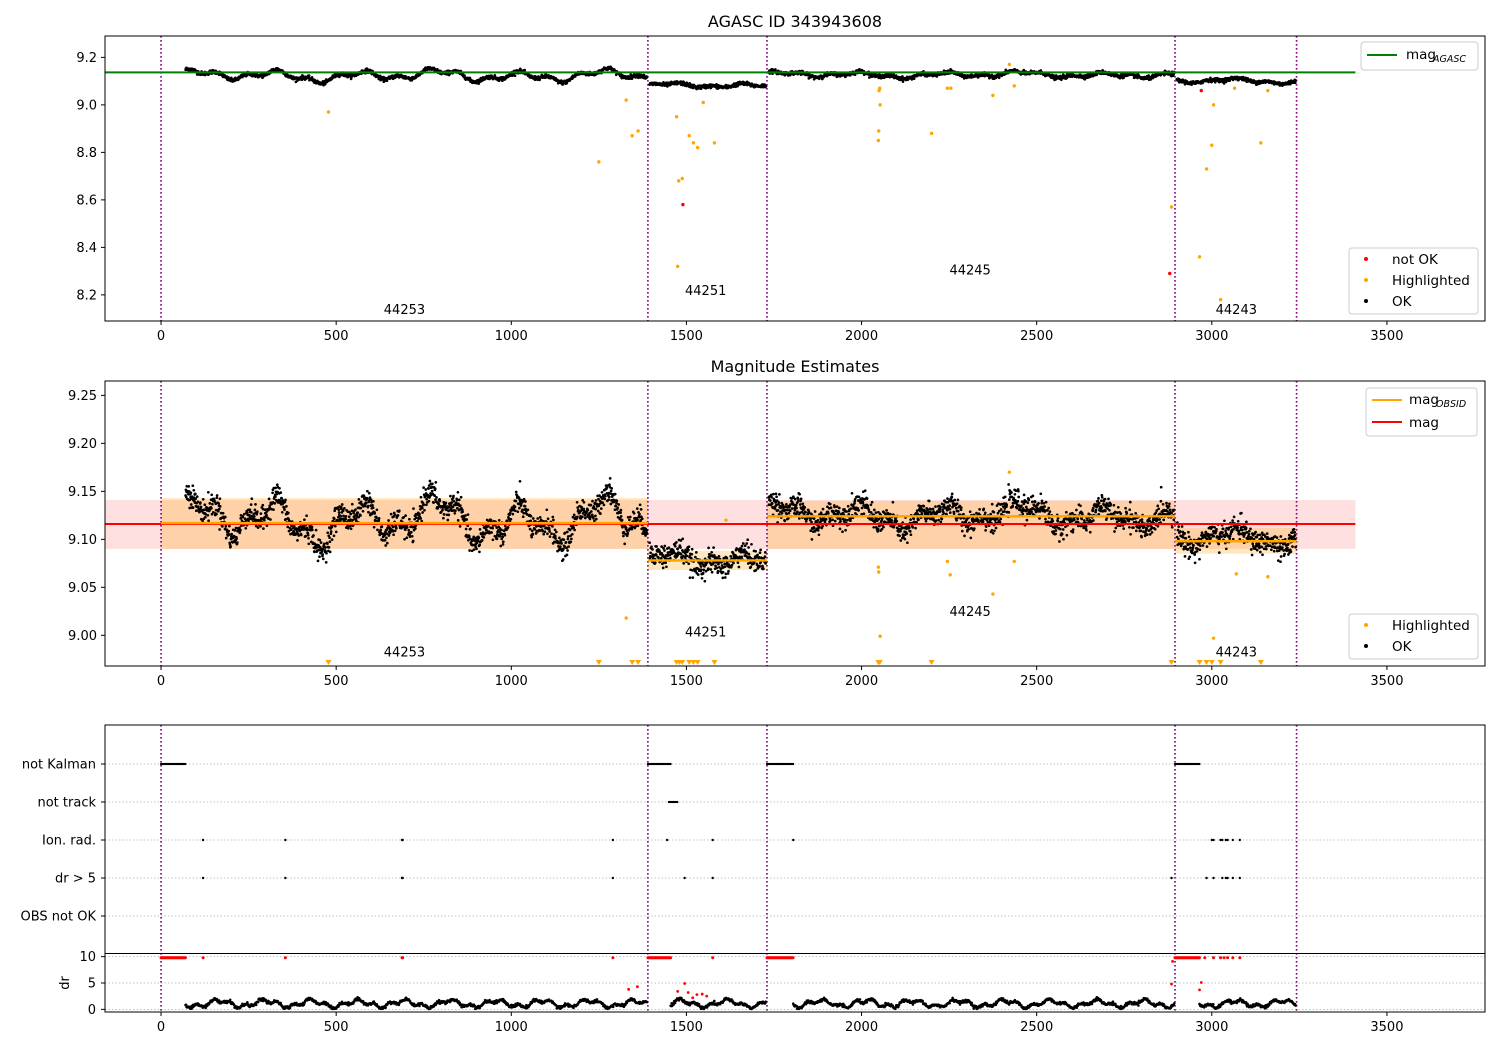 This screenshot has width=1500, height=1050. I want to click on legend-mag-agasc: mag AGASC, so click(1419, 56).